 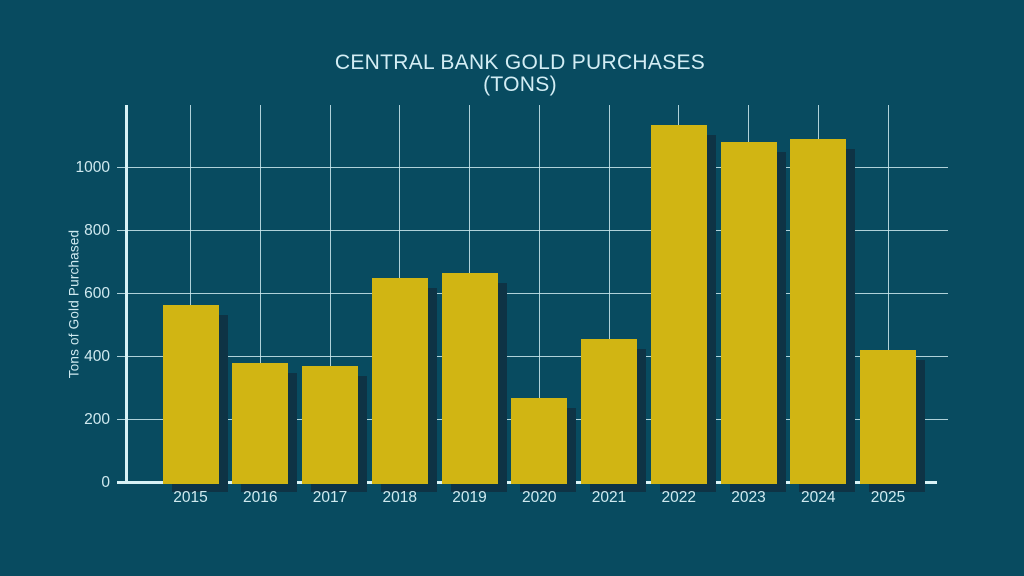 I want to click on y-tick-label-1000: 1000, so click(x=92, y=167).